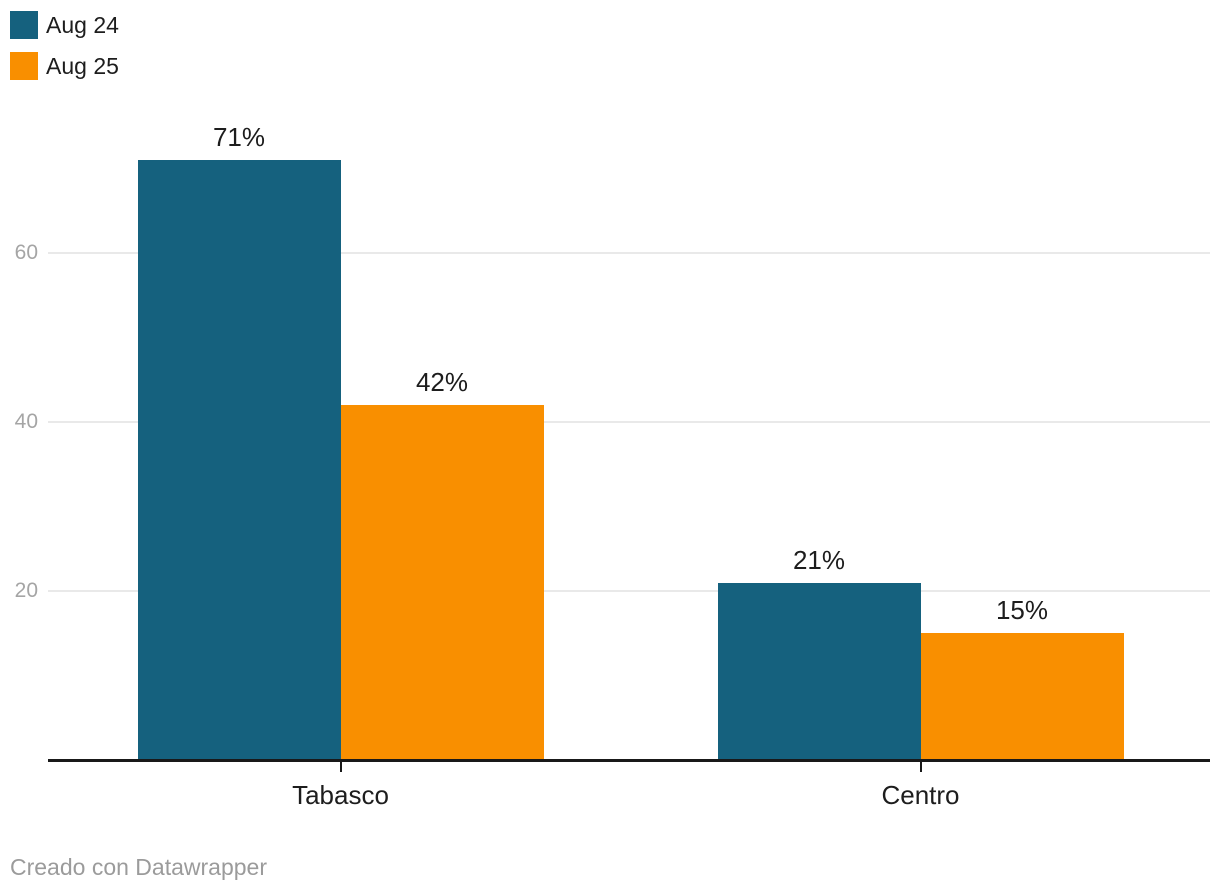 The height and width of the screenshot is (892, 1220). Describe the element at coordinates (442, 582) in the screenshot. I see `bar-aug-25-tabasco` at that location.